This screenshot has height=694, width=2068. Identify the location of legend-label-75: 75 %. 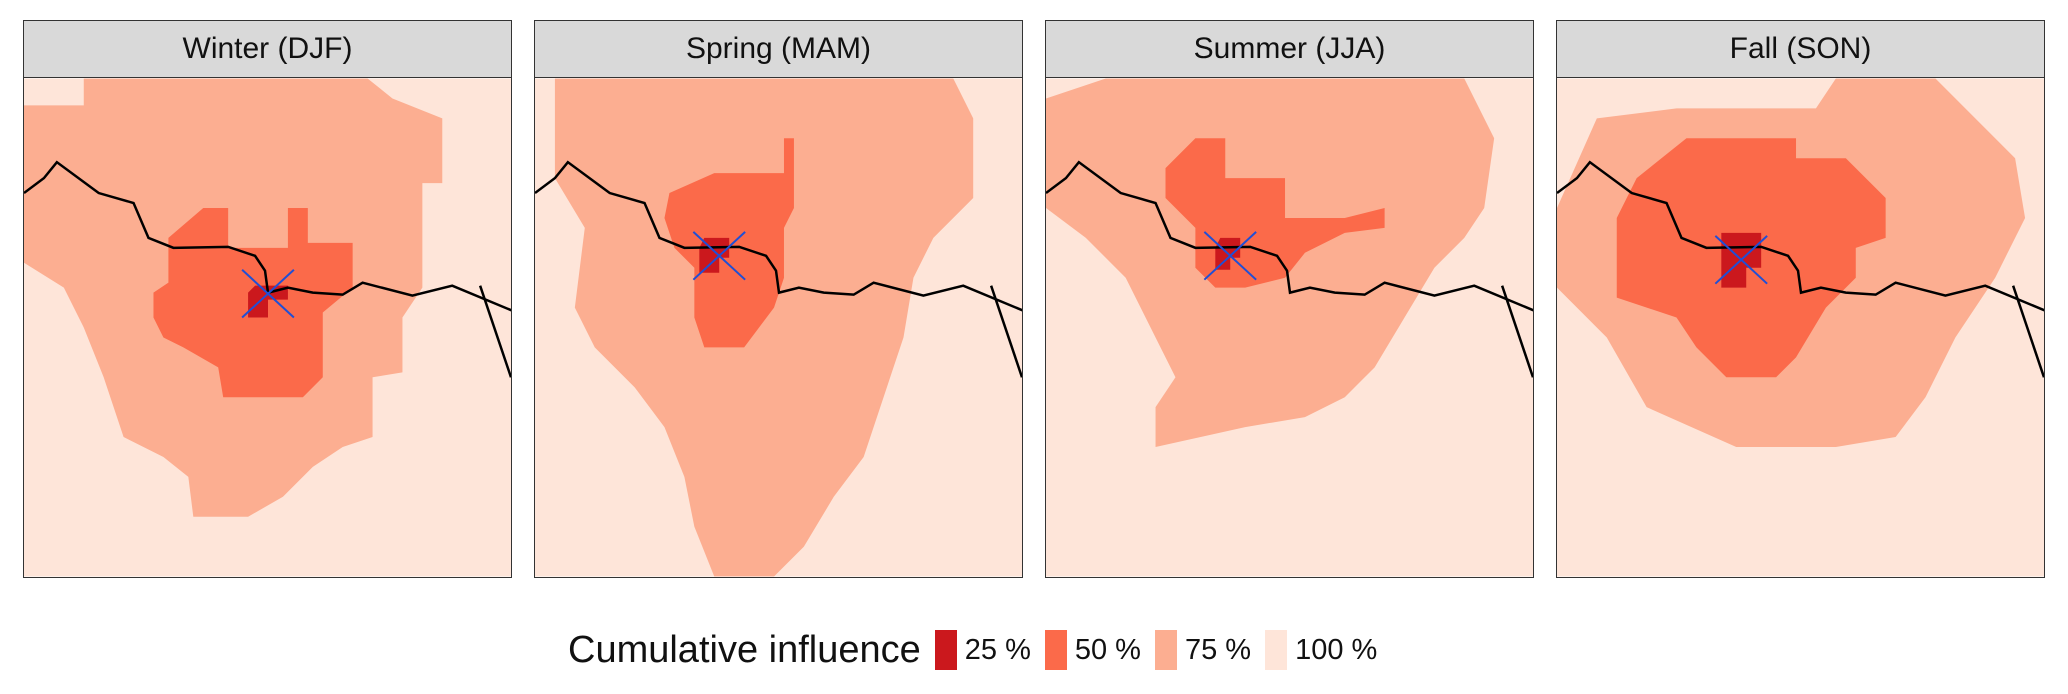
(1218, 649).